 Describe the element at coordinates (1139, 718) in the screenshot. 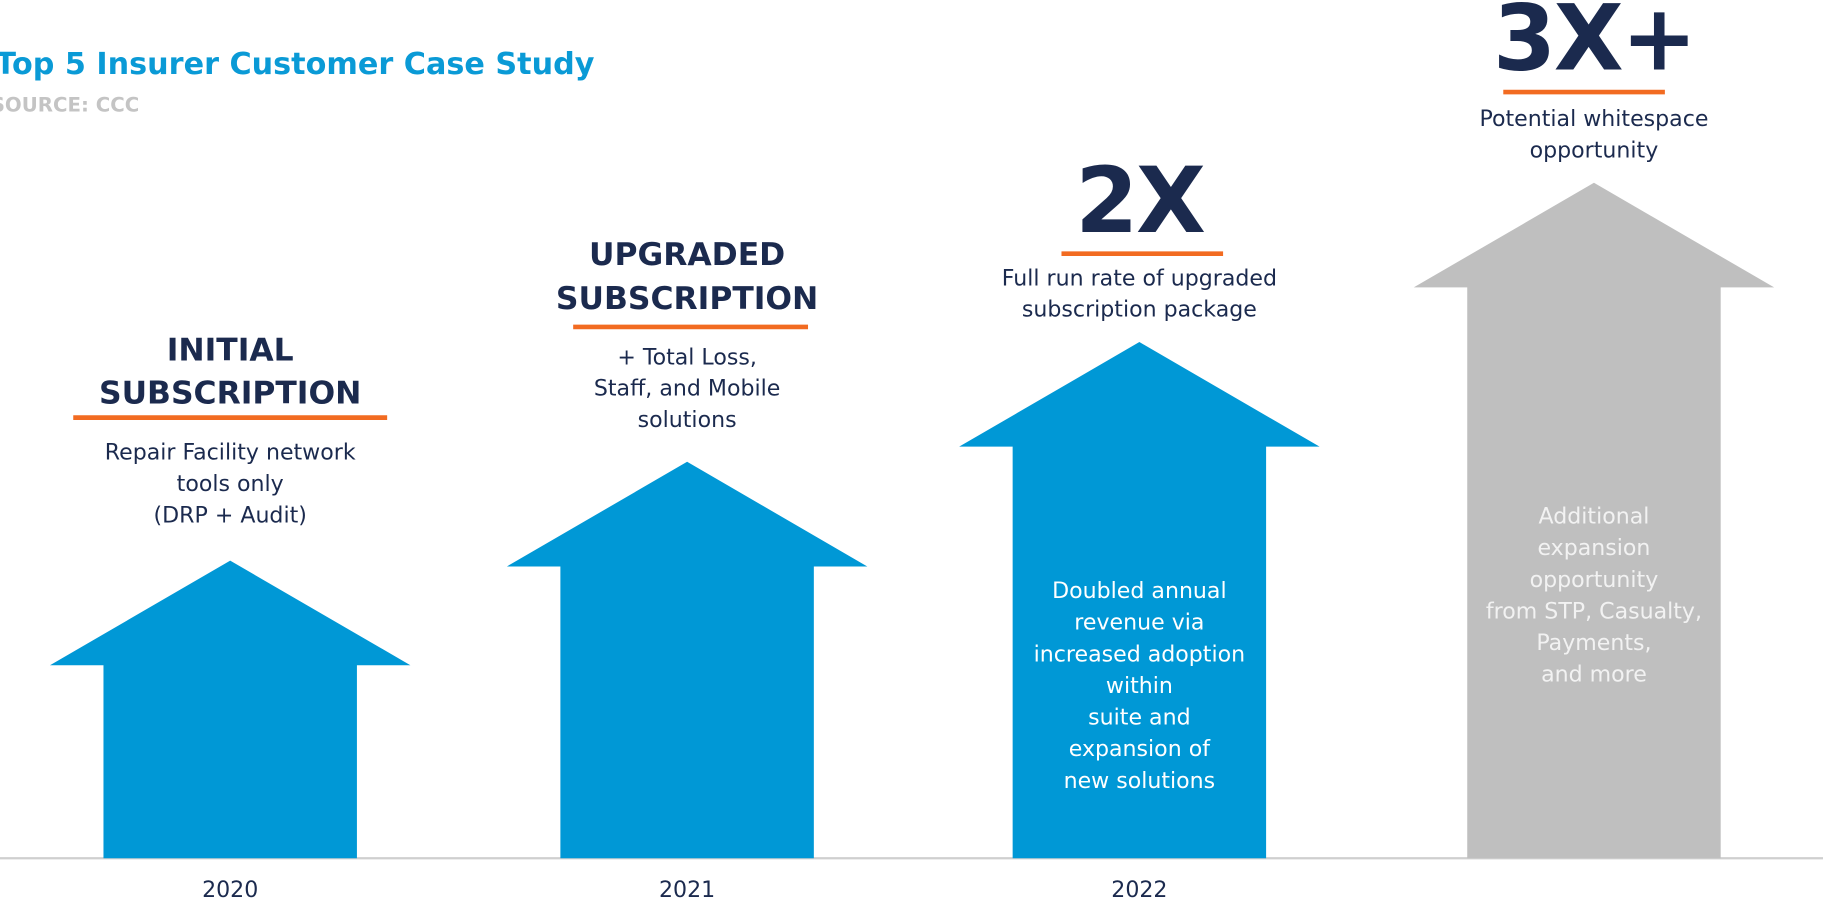

I see `arrow-text: suite and` at that location.